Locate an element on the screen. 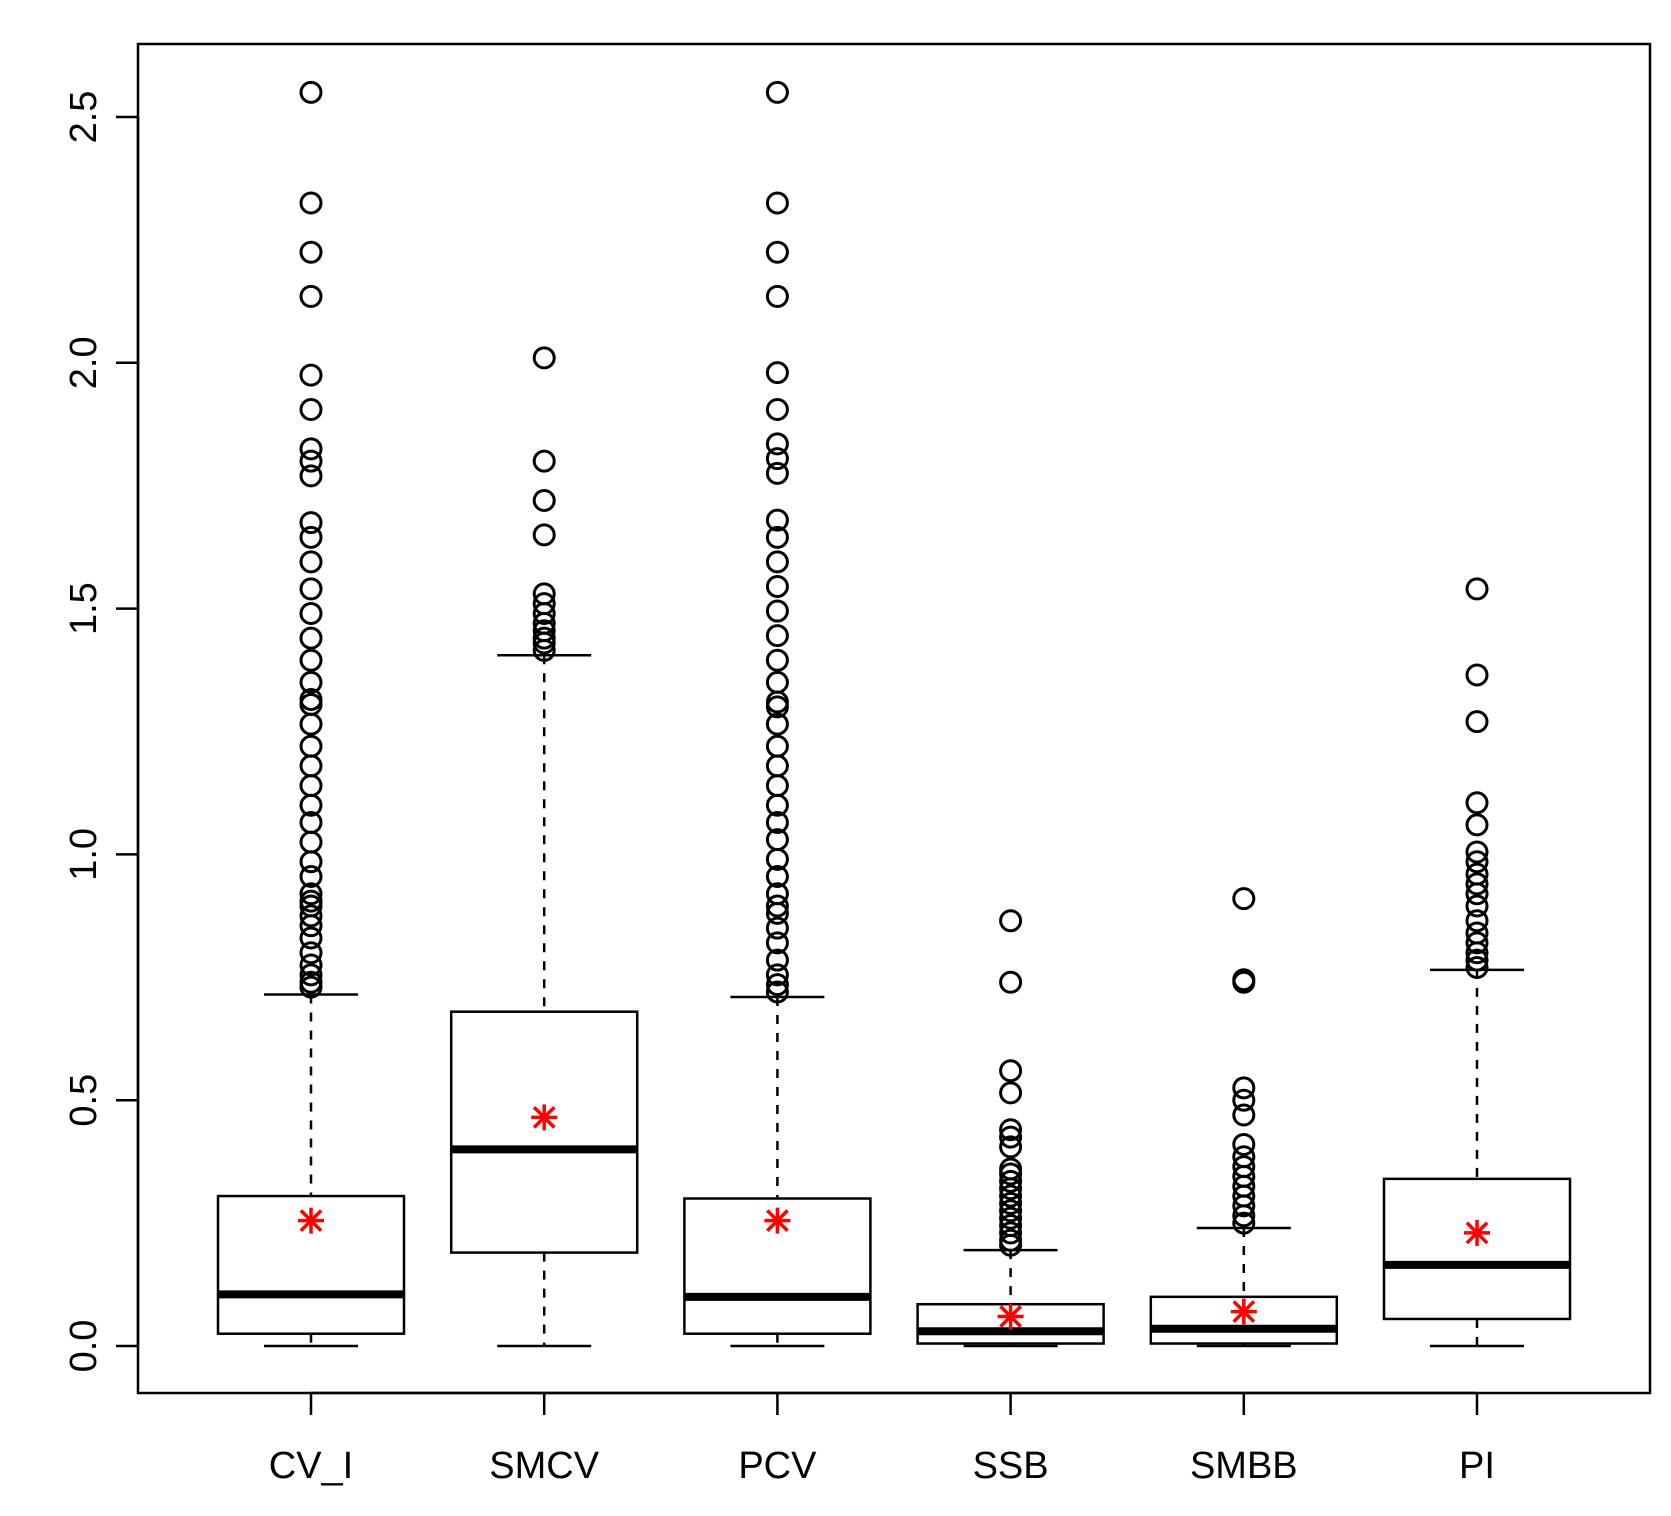 This screenshot has height=1516, width=1671. y-tick-label: 1.5 is located at coordinates (84, 608).